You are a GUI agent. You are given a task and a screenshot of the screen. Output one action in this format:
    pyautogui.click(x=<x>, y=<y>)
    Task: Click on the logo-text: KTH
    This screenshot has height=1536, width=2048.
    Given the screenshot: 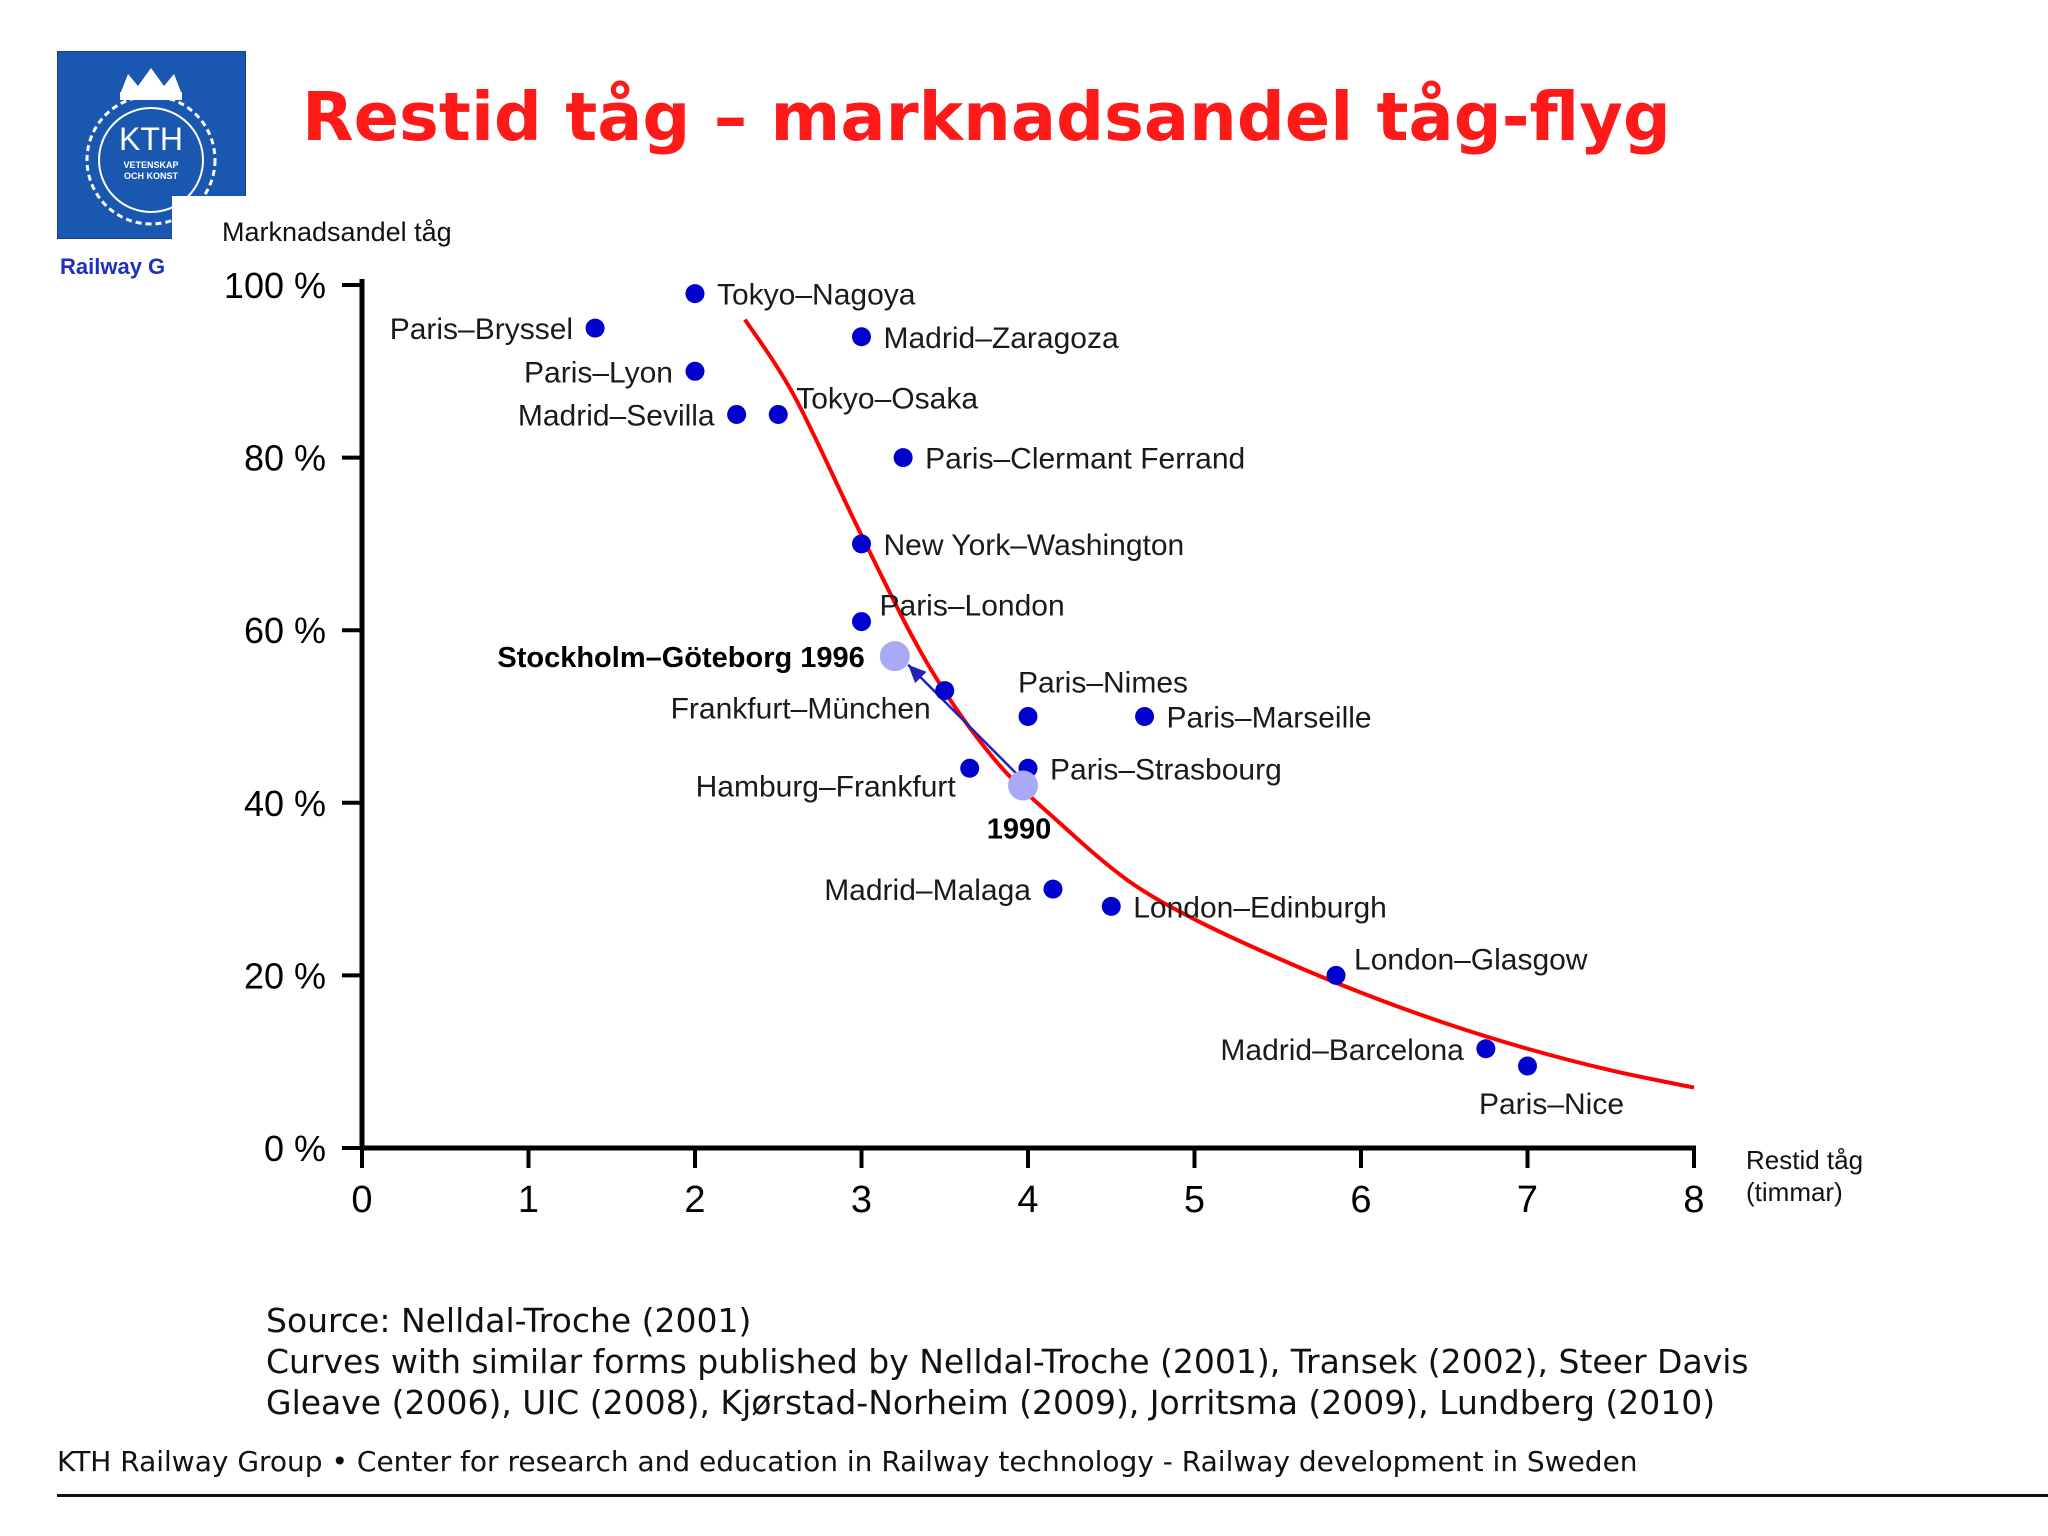 What is the action you would take?
    pyautogui.click(x=151, y=139)
    